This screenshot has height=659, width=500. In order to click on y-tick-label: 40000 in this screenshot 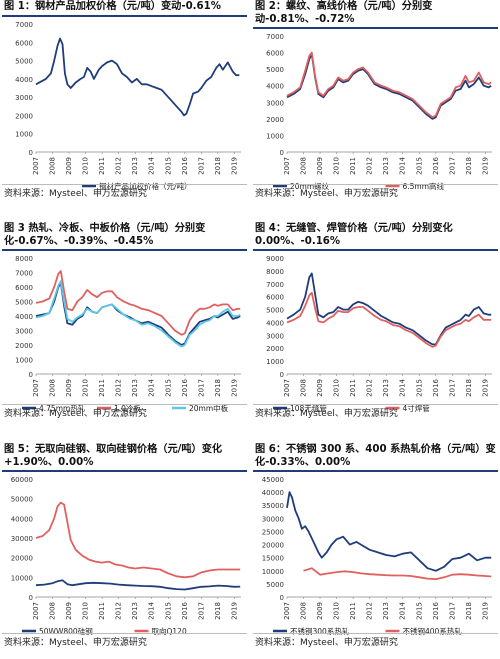, I will do `click(273, 493)`.